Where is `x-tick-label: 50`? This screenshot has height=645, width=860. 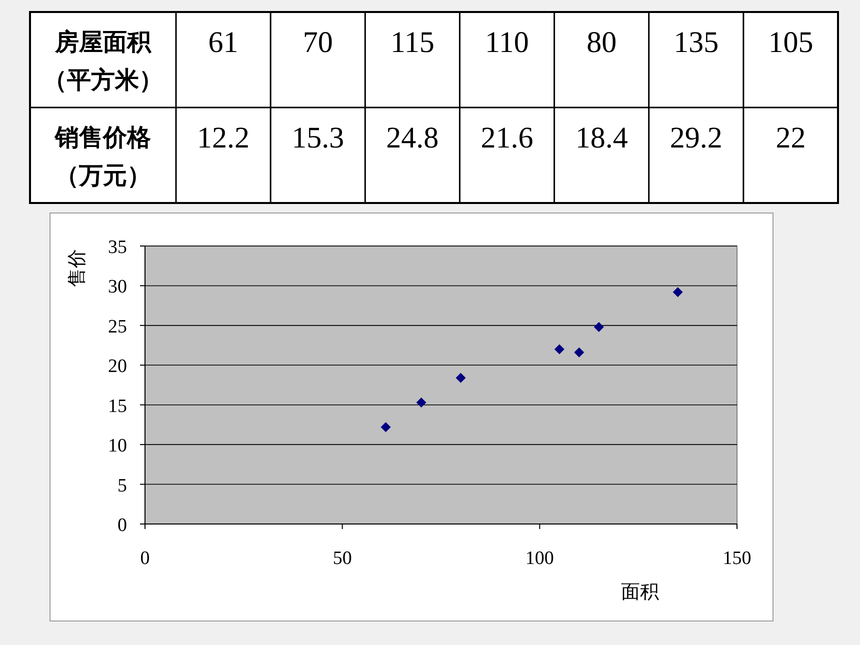
x-tick-label: 50 is located at coordinates (342, 558).